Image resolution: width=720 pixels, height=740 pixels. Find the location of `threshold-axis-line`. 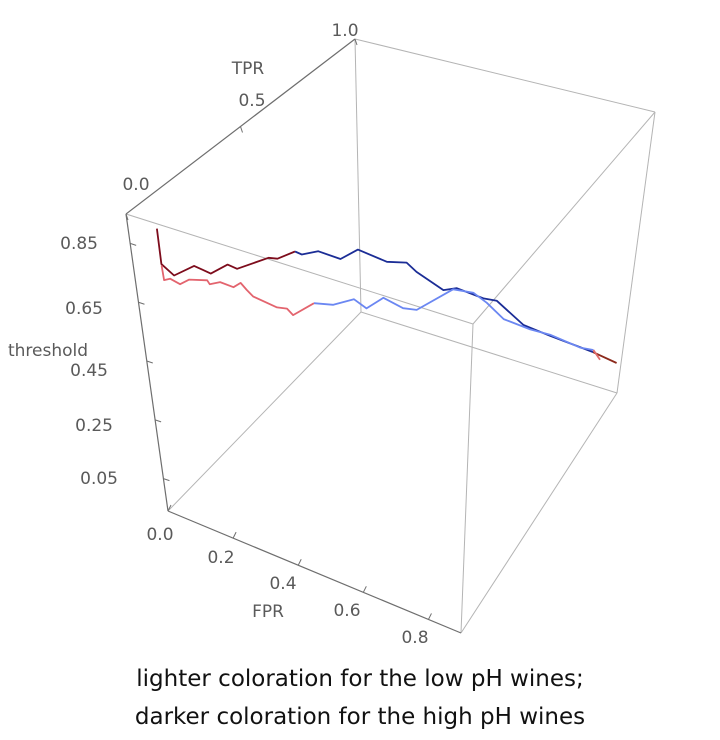

threshold-axis-line is located at coordinates (147, 362).